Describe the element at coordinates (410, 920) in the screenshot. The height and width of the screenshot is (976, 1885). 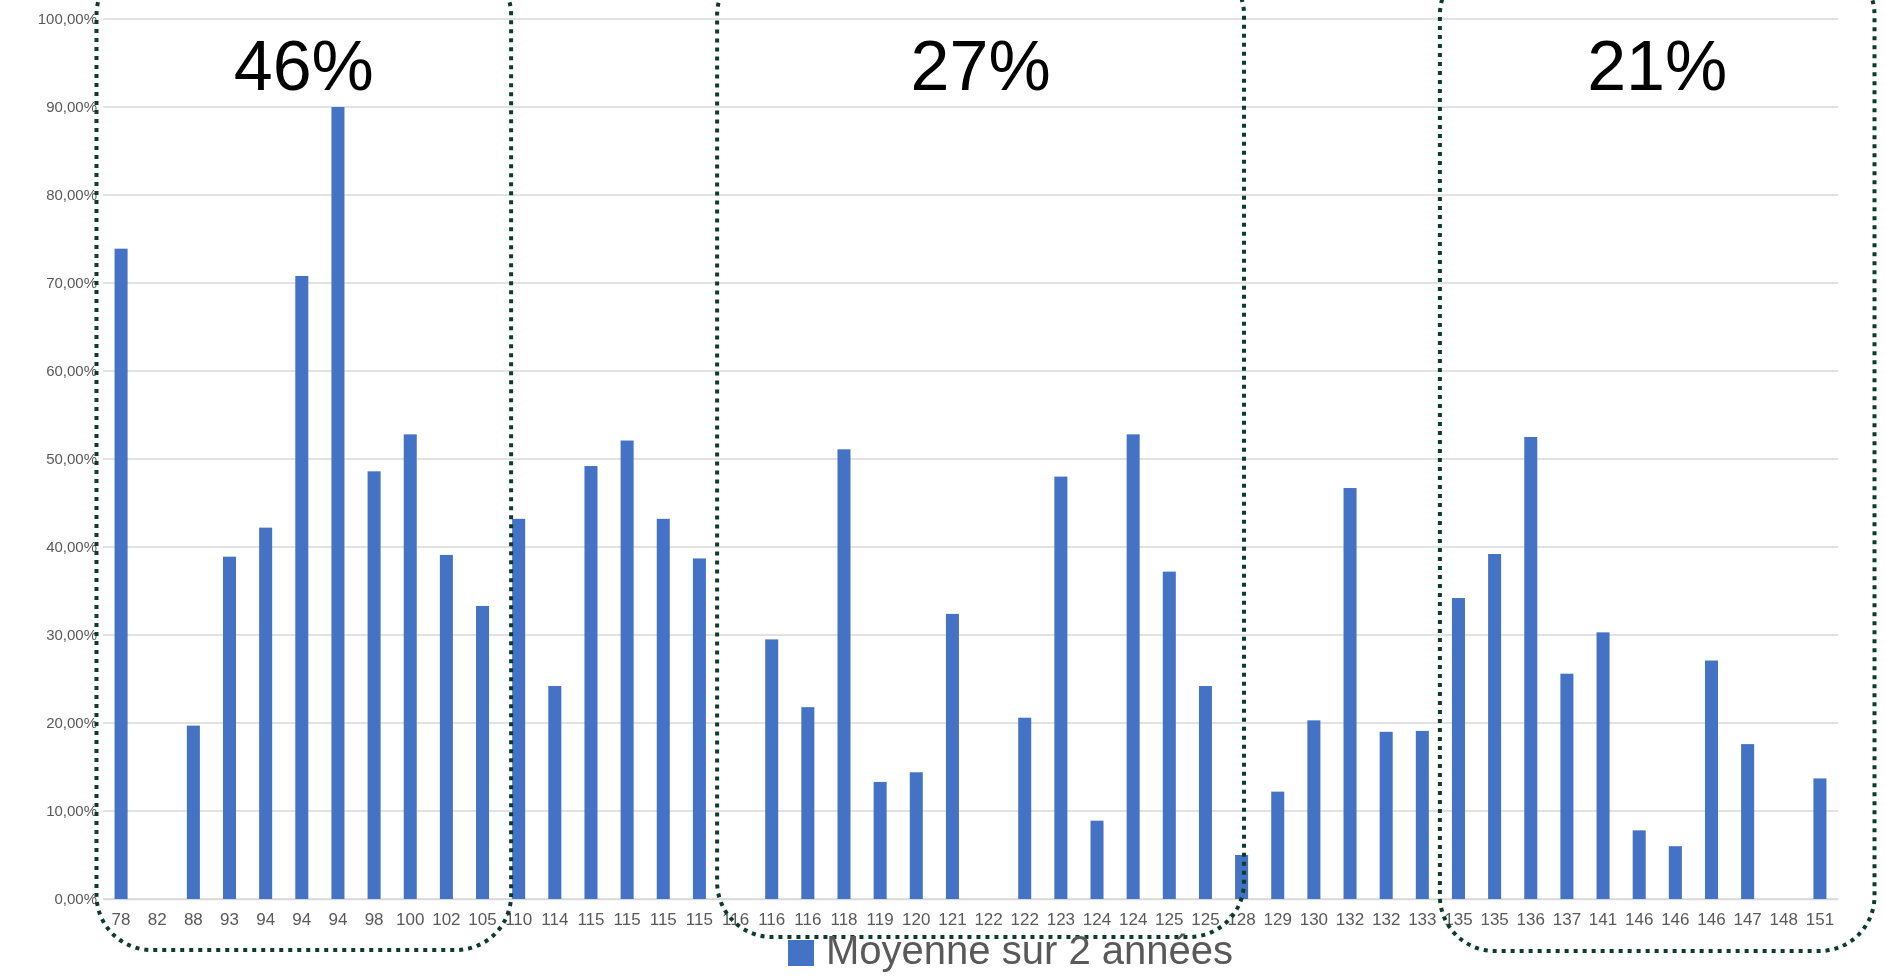
I see `x-tick-label: 100` at that location.